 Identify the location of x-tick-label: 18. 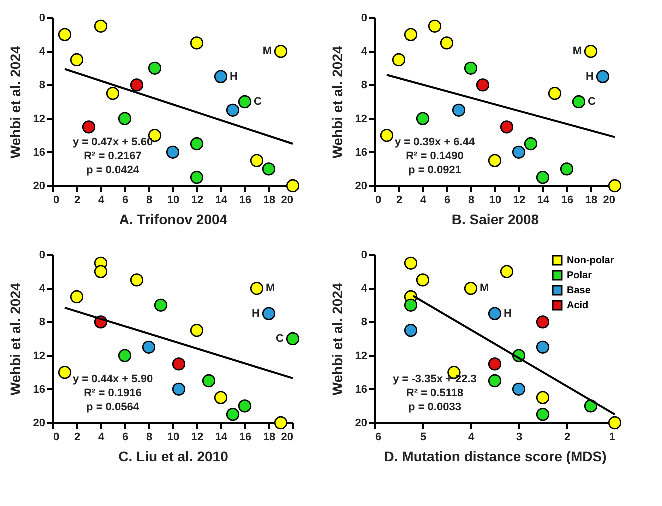
(591, 200).